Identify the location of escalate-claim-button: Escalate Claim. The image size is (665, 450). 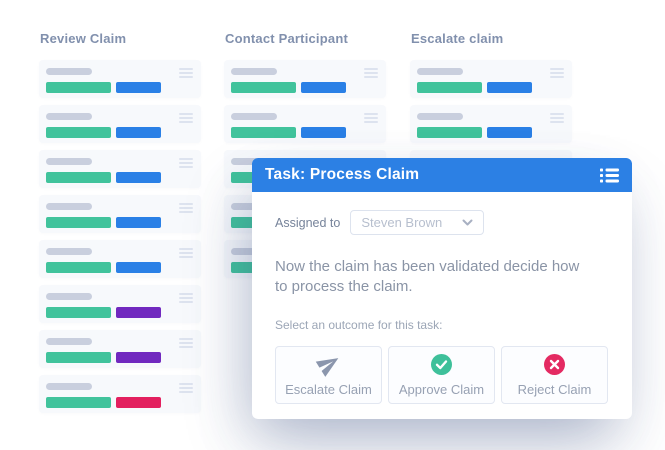
(328, 375).